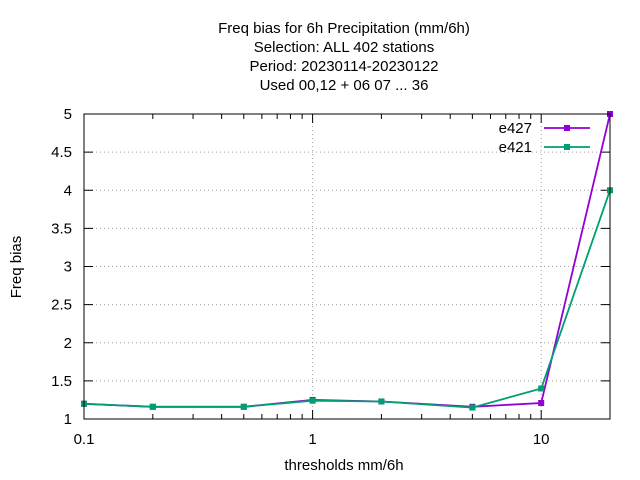 Image resolution: width=640 pixels, height=480 pixels. I want to click on y-tick-label: 1.5, so click(61, 381).